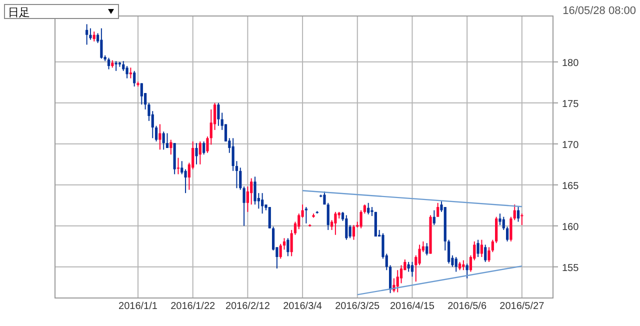 The image size is (640, 326). I want to click on x-tick-label: 2016/2/12, so click(247, 306).